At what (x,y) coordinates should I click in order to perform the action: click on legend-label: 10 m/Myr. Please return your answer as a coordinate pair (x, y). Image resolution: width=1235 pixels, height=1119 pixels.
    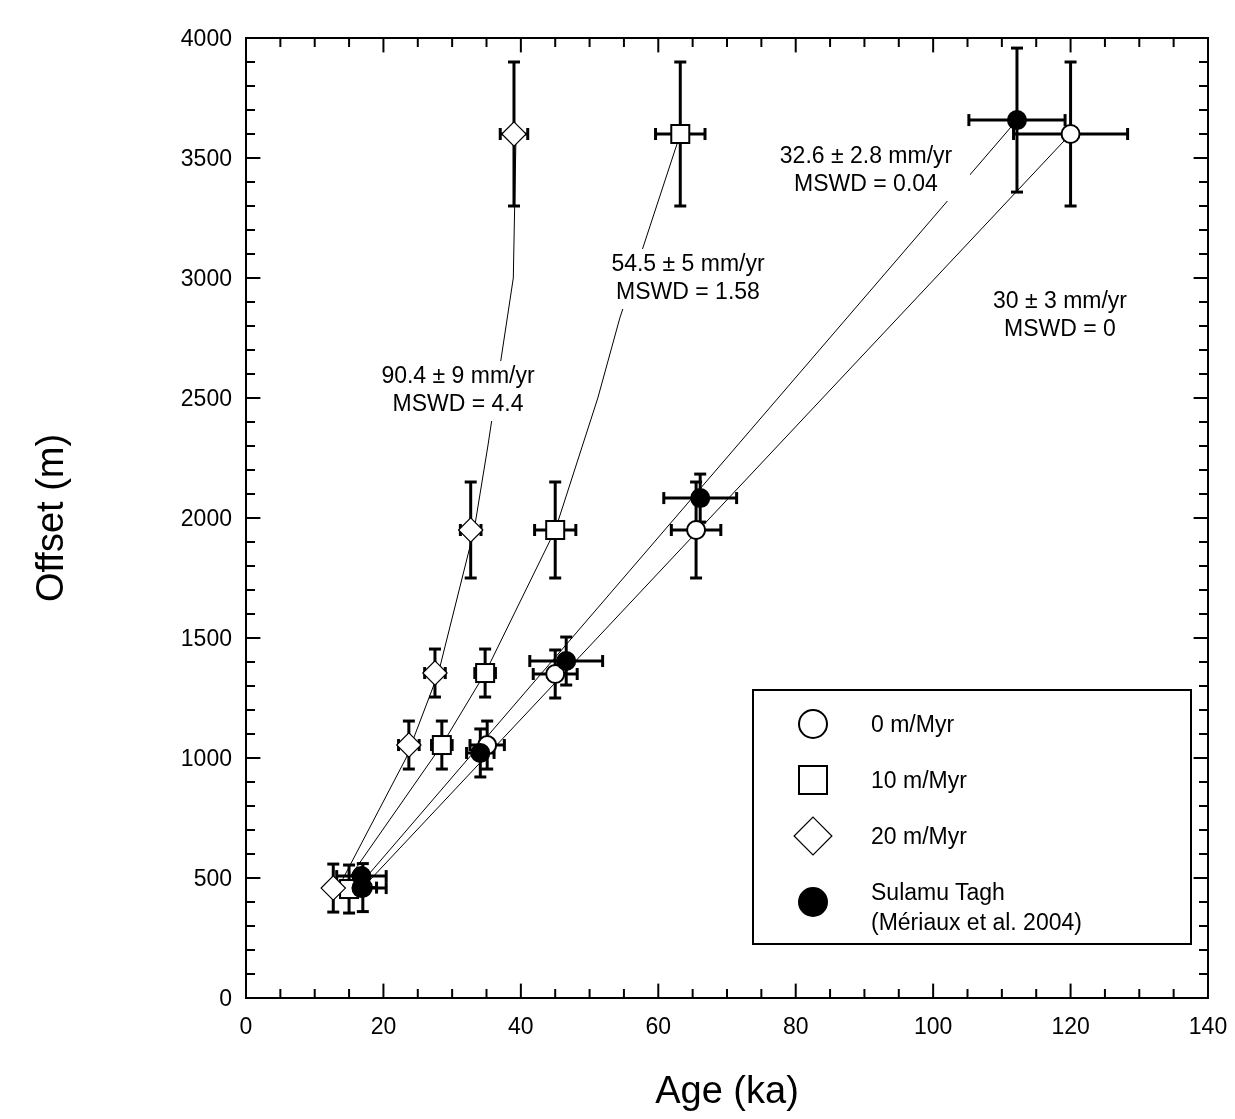
    Looking at the image, I should click on (919, 780).